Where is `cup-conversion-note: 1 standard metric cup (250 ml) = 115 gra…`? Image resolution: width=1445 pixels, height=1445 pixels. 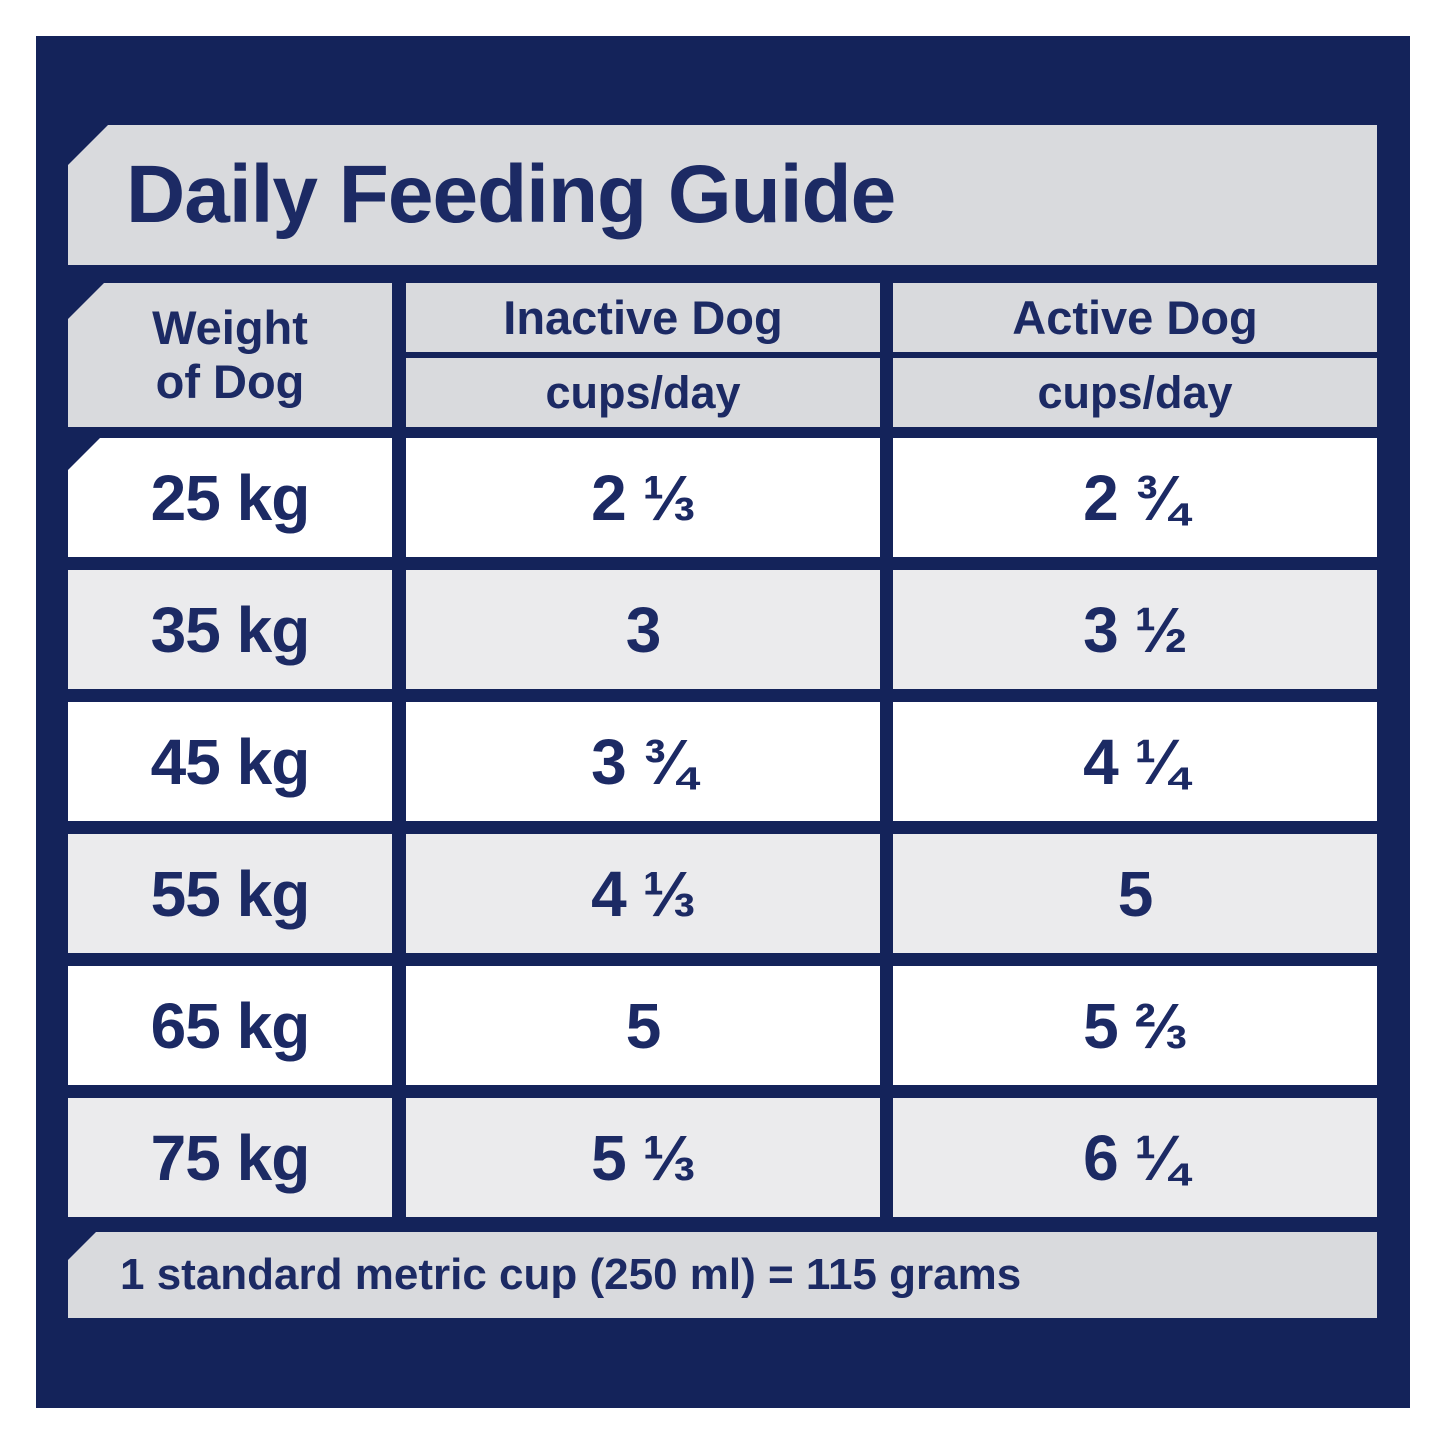 cup-conversion-note: 1 standard metric cup (250 ml) = 115 gra… is located at coordinates (571, 1274).